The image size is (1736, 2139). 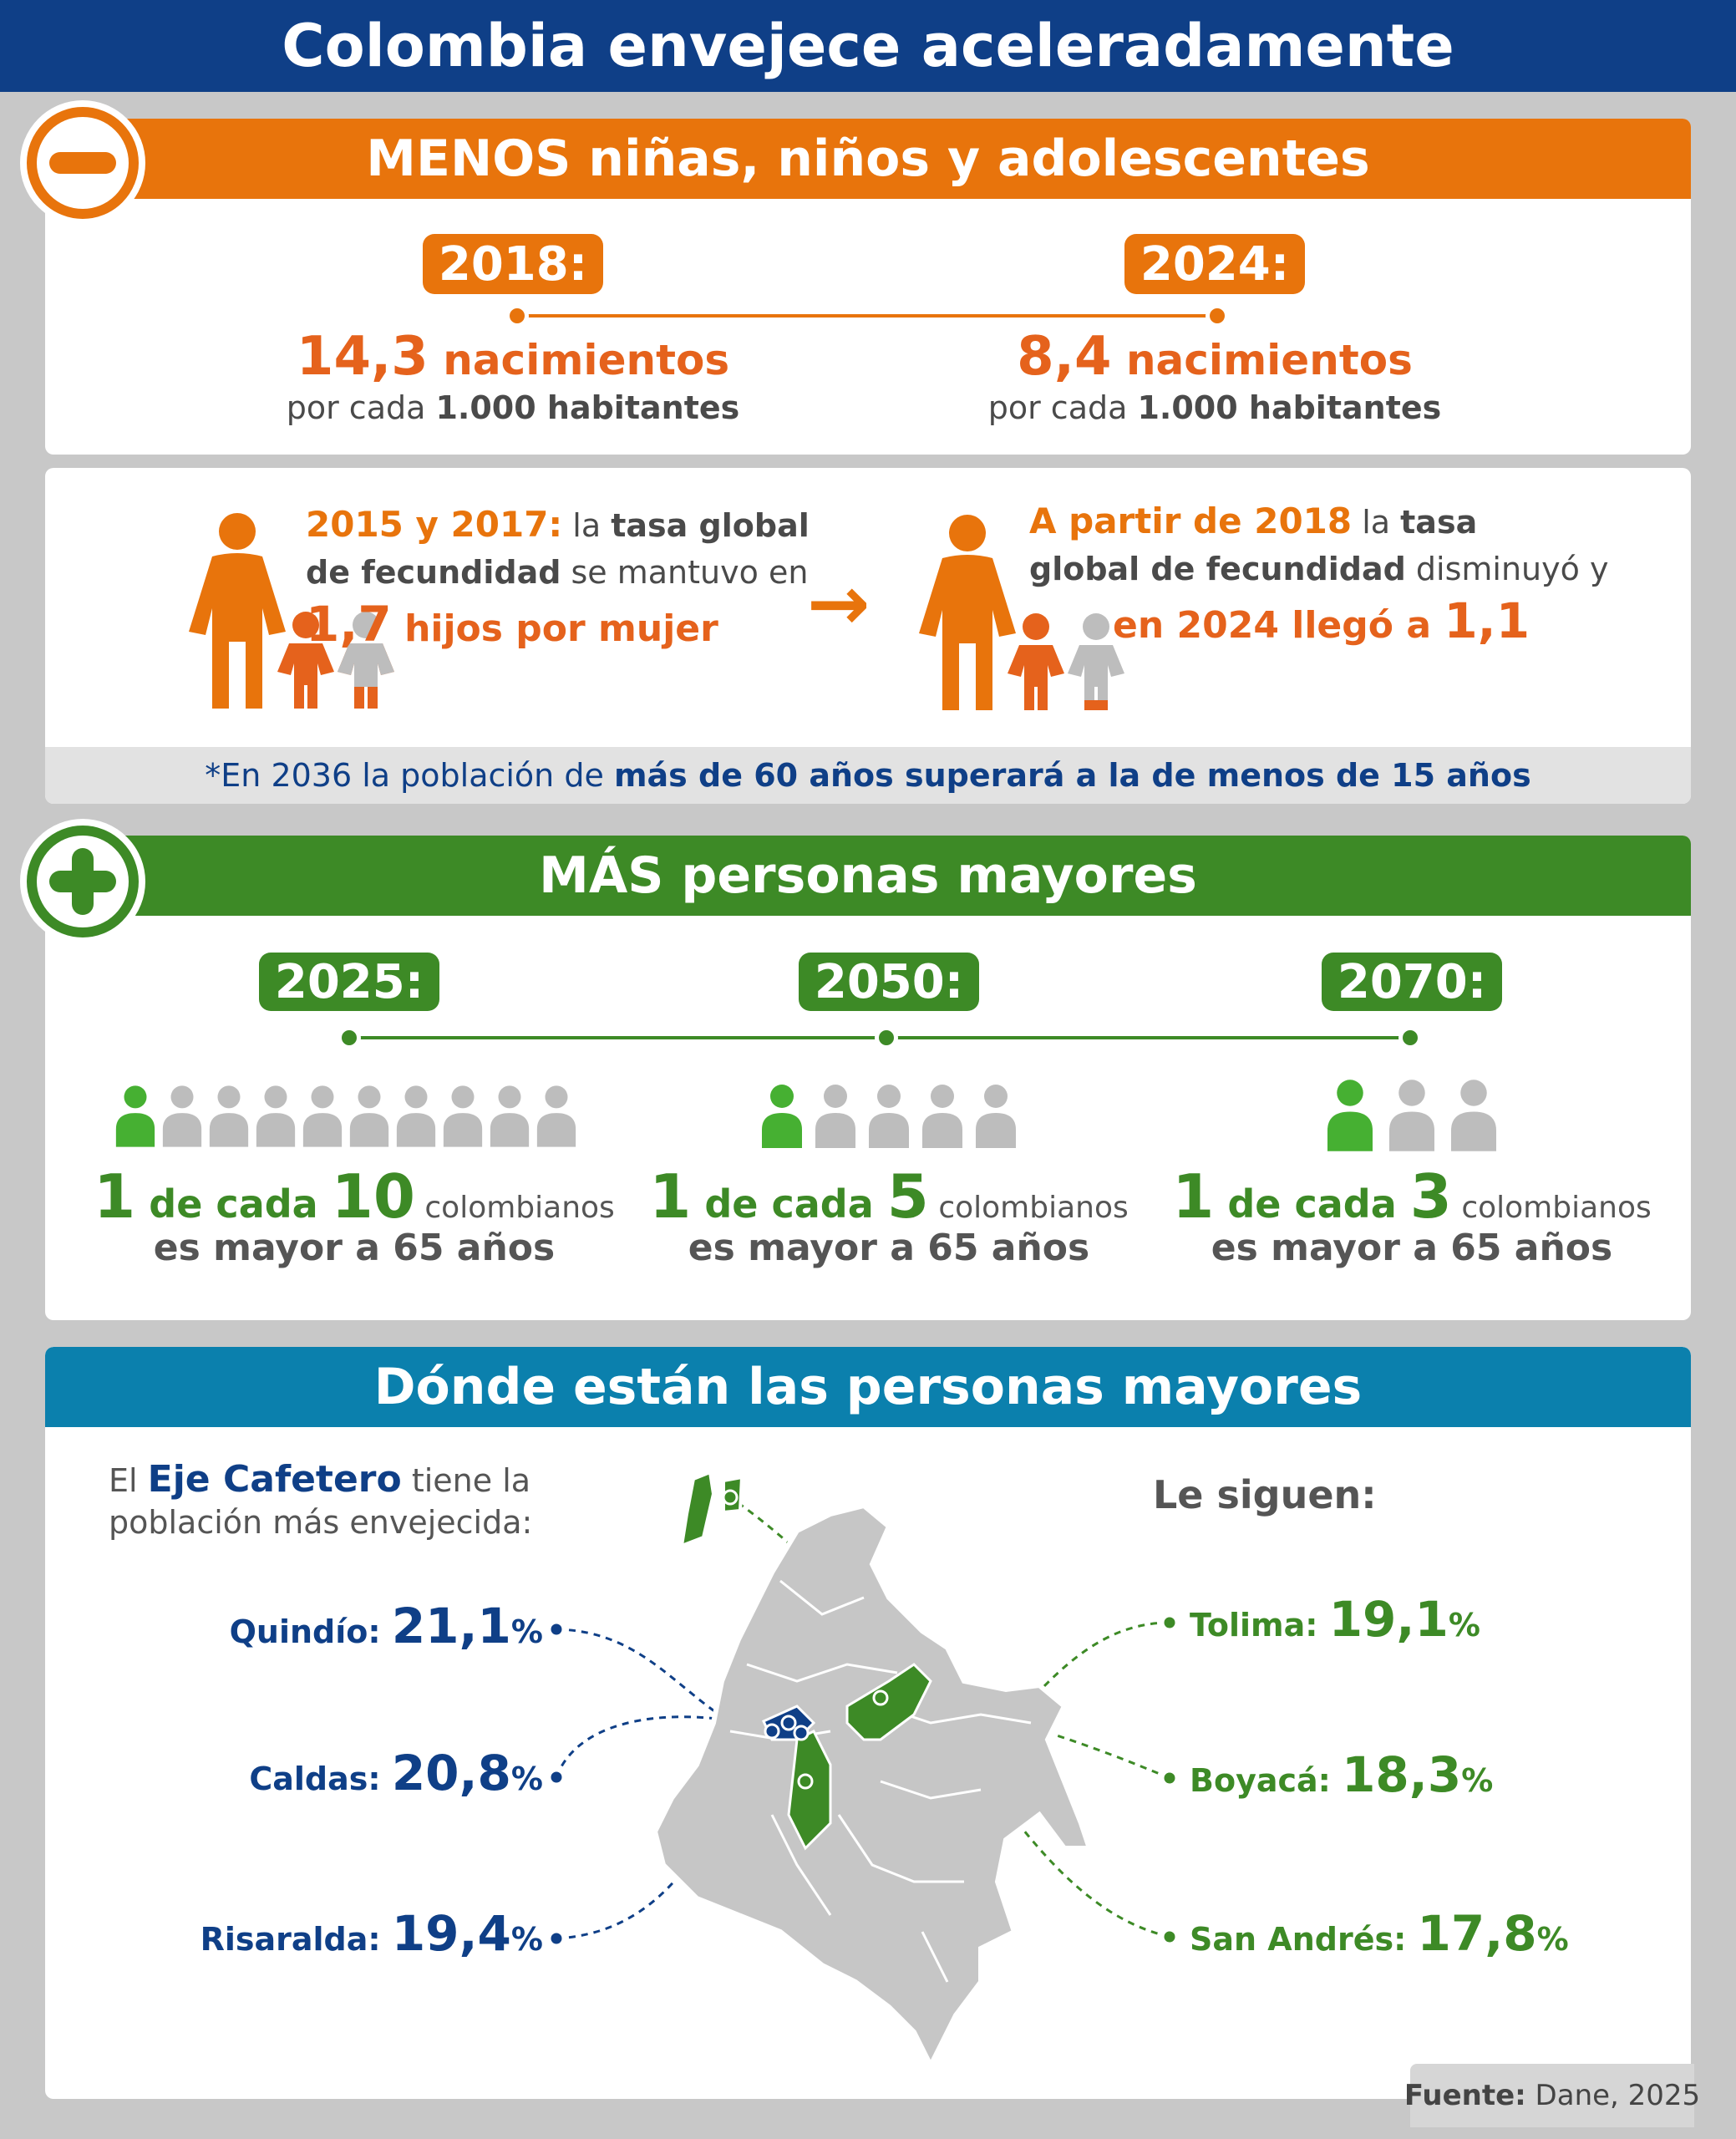 I want to click on page-title: Colombia envejece aceleradamente, so click(x=868, y=46).